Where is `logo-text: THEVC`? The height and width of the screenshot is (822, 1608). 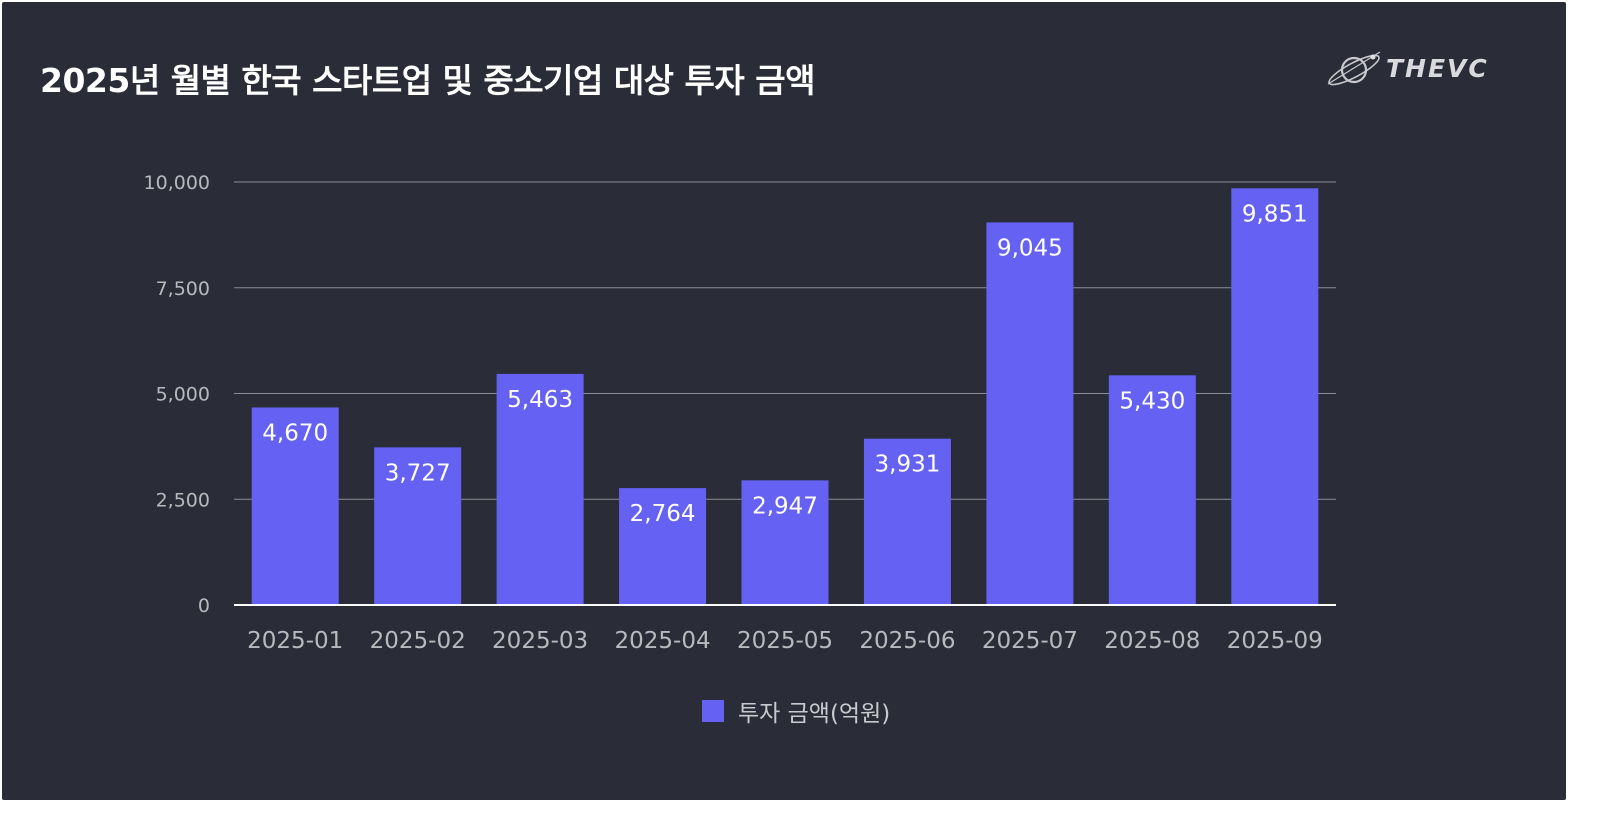 logo-text: THEVC is located at coordinates (1437, 68).